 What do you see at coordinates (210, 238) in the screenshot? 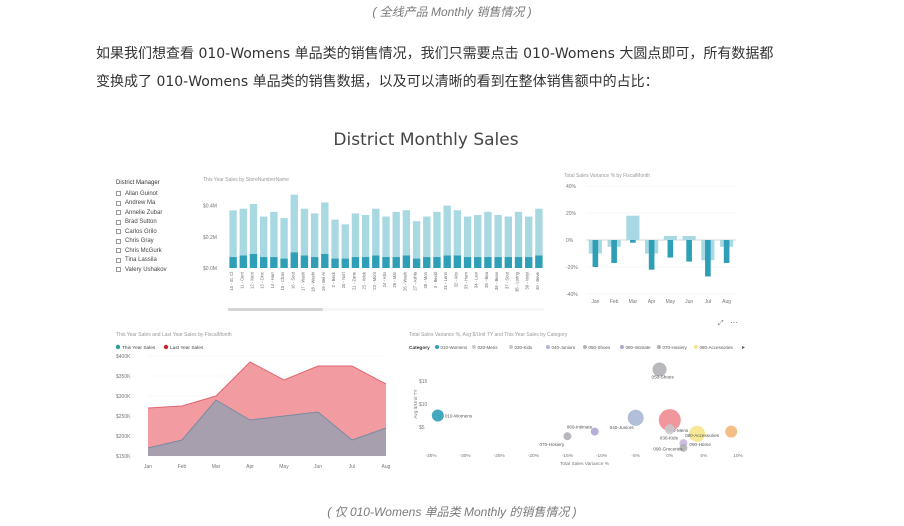
I see `y-tick-label: $0.2M` at bounding box center [210, 238].